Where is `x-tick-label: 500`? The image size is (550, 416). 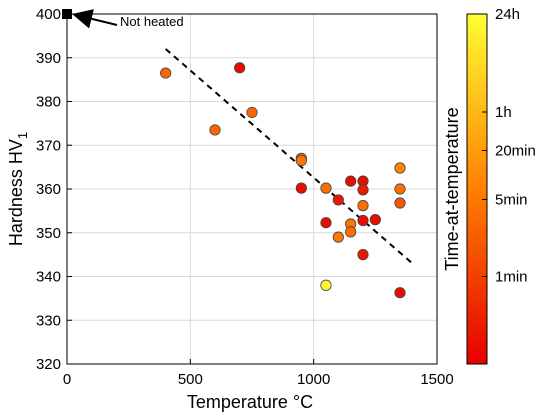 x-tick-label: 500 is located at coordinates (190, 379).